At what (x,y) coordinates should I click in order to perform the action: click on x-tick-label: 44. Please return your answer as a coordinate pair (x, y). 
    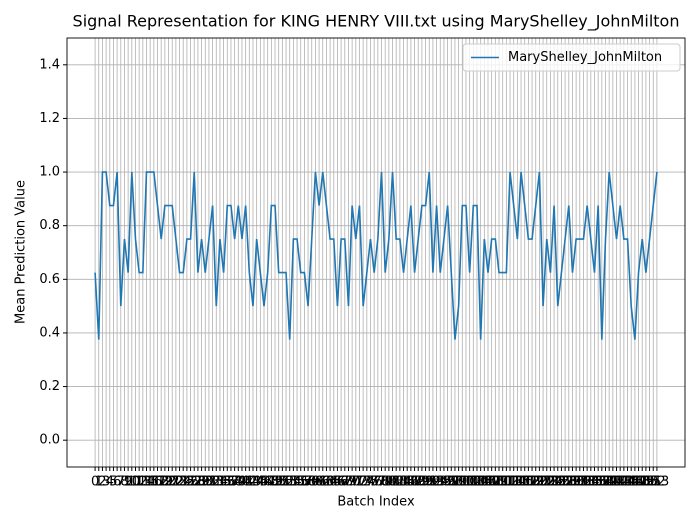
    Looking at the image, I should click on (256, 482).